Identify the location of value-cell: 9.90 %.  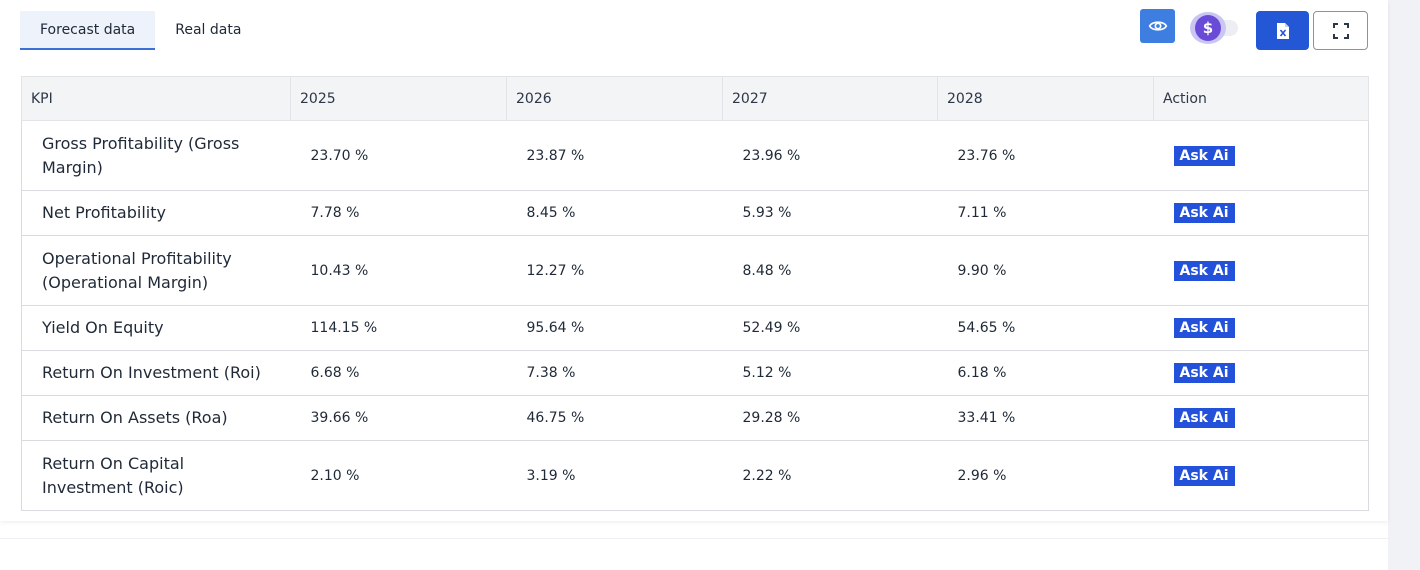
(1045, 270).